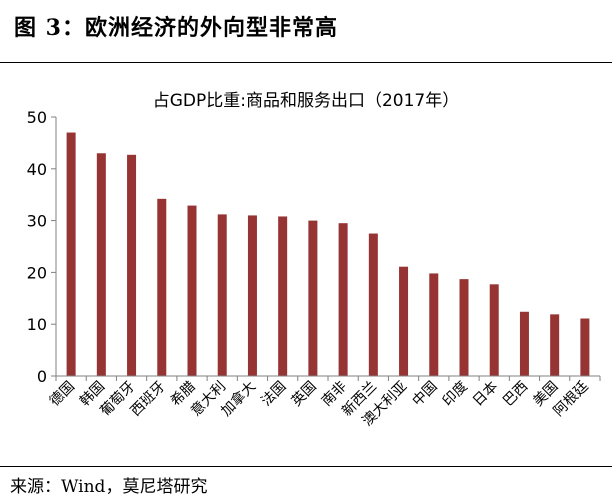 This screenshot has height=497, width=612. I want to click on x-tick-label: 日本, so click(485, 394).